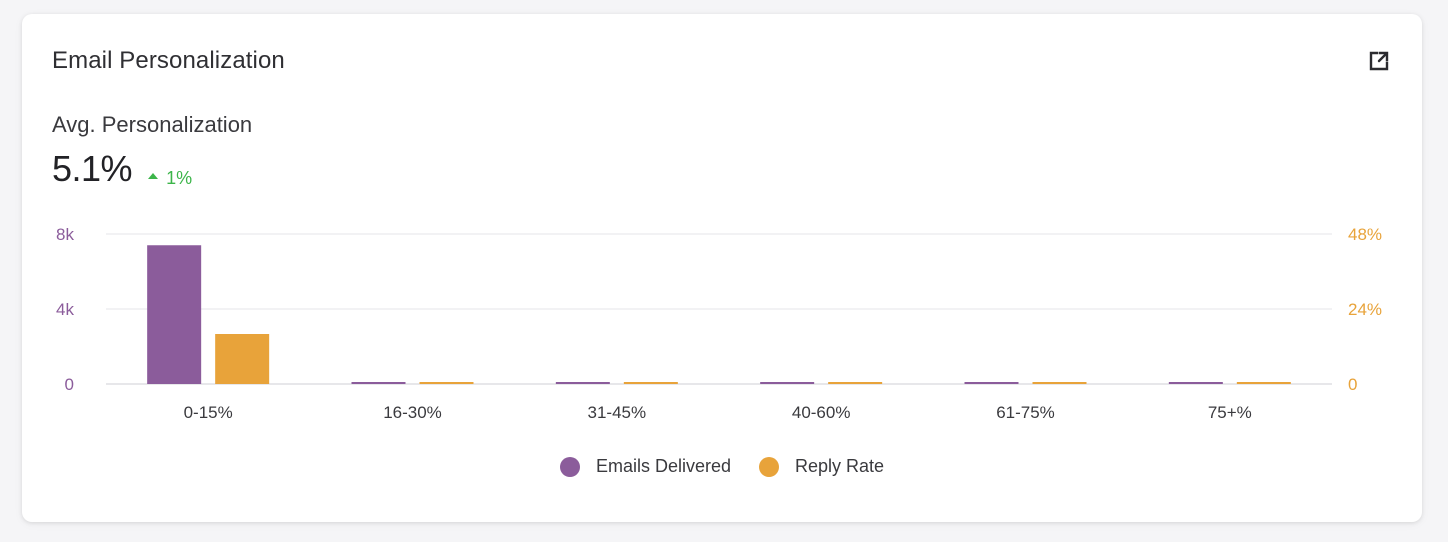  Describe the element at coordinates (412, 412) in the screenshot. I see `x-tick-label: 16-30%` at that location.